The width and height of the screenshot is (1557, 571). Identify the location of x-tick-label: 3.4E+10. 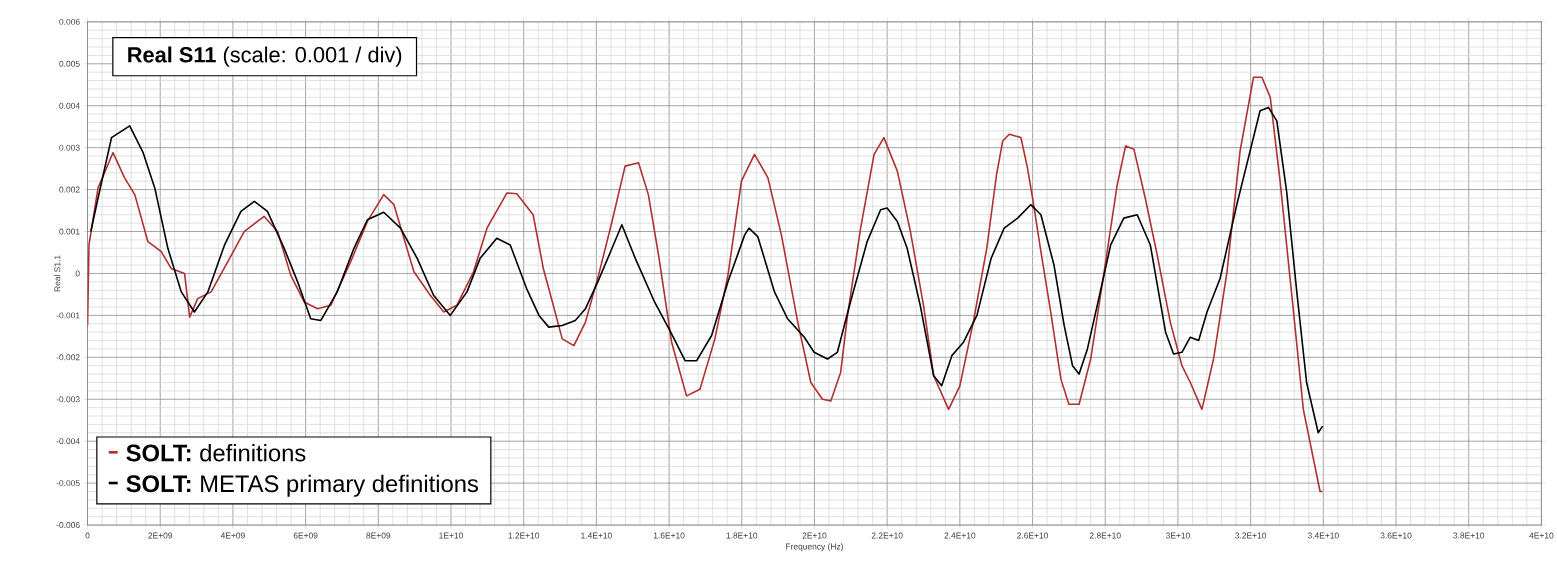
(1323, 535).